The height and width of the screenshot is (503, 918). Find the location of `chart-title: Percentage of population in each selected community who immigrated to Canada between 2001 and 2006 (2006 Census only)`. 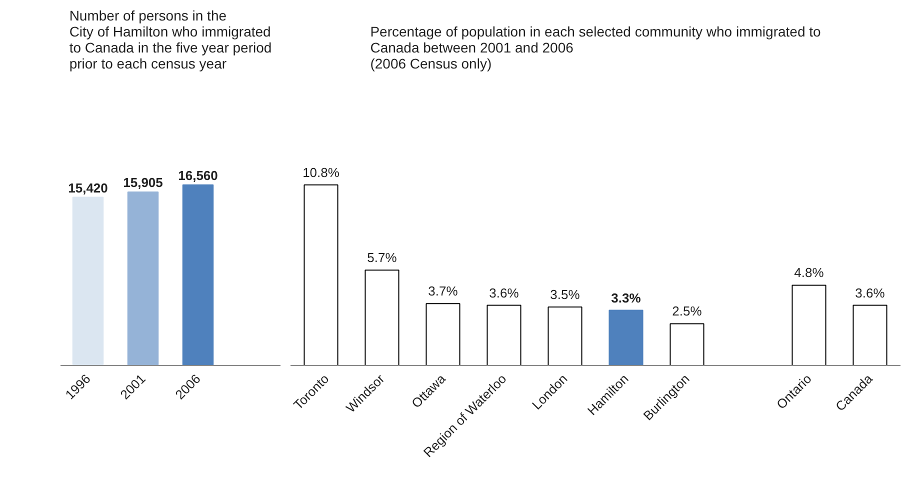

chart-title: Percentage of population in each selected community who immigrated to Canada between 2001 and 2006 (2006 Census only) is located at coordinates (596, 48).